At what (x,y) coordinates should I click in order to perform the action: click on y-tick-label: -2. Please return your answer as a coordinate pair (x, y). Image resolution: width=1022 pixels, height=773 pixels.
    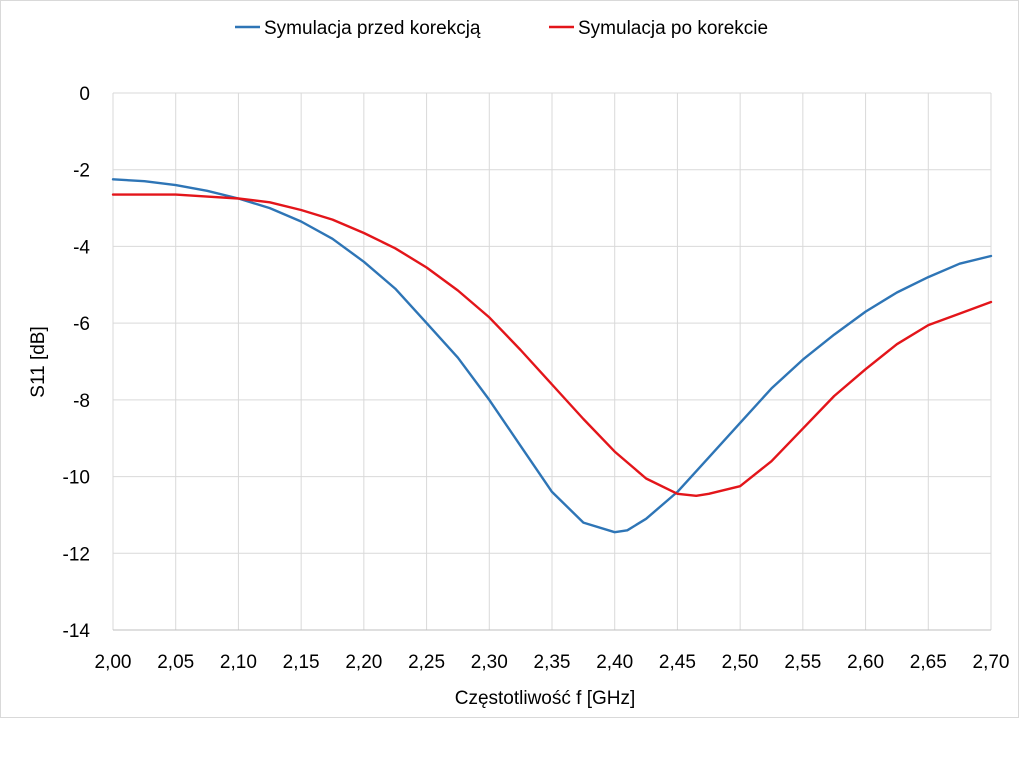
    Looking at the image, I should click on (81, 171).